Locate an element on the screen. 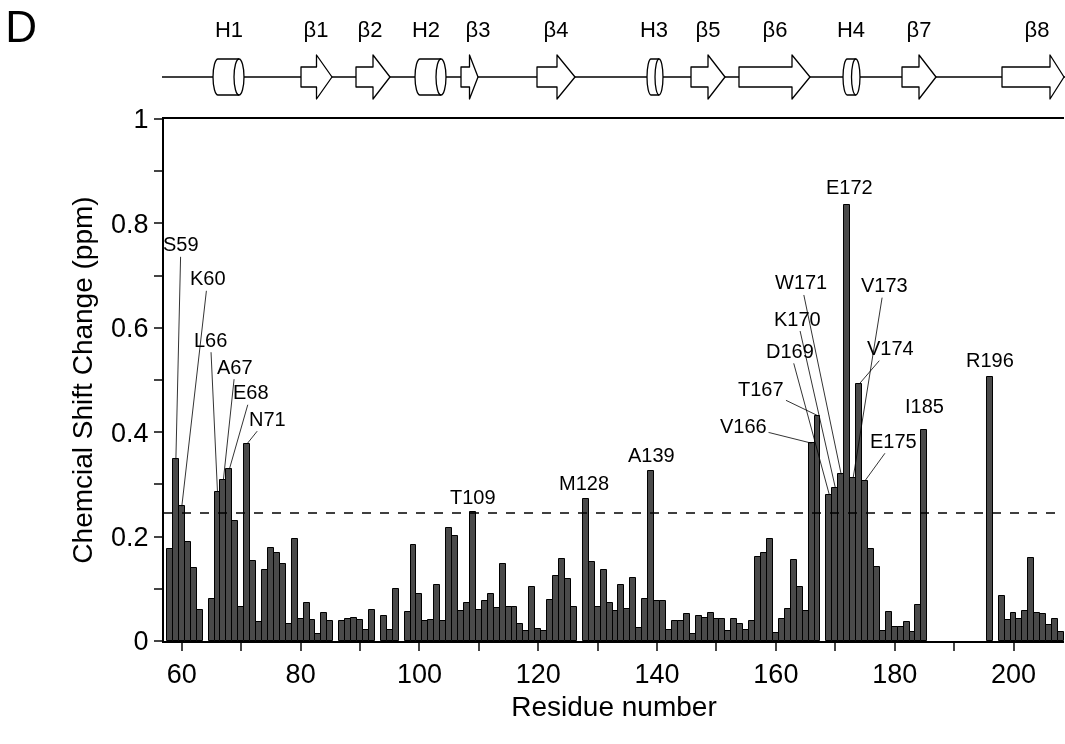  annotation: V174 is located at coordinates (890, 348).